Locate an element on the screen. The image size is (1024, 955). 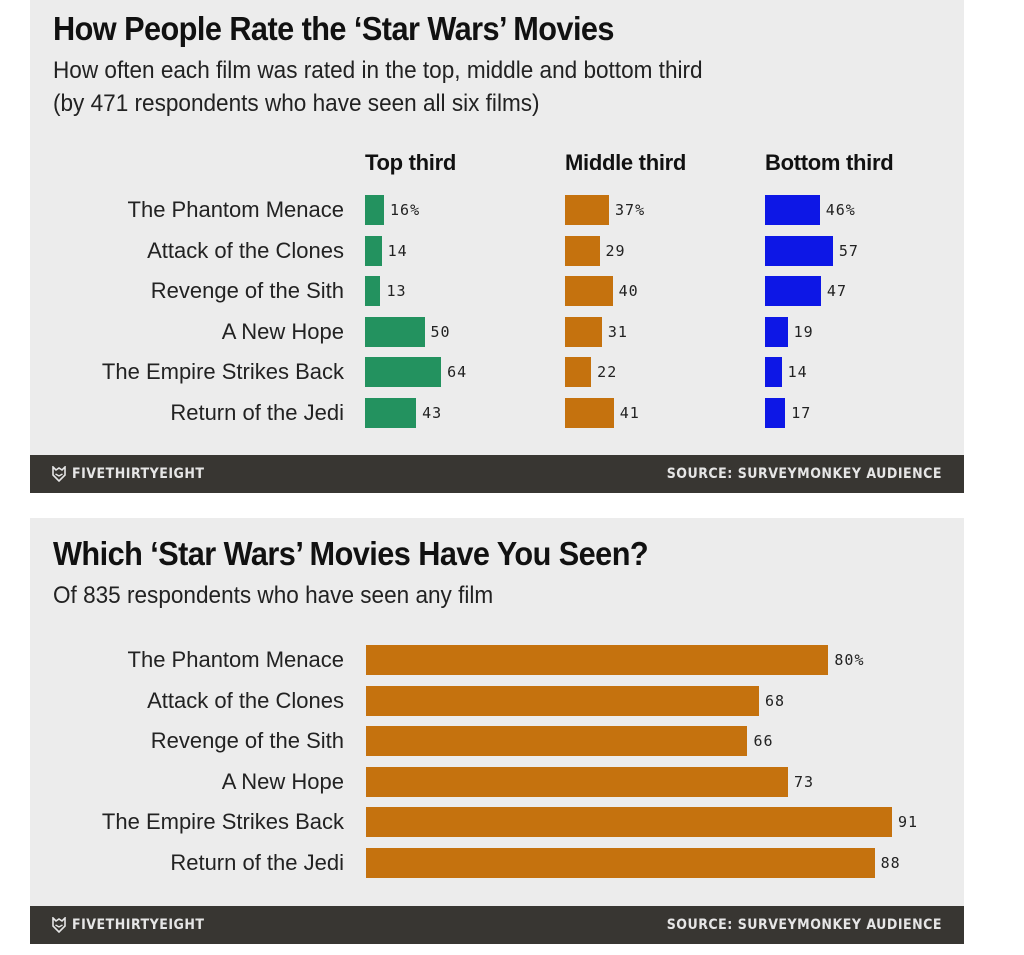
value-label: 64 is located at coordinates (457, 372).